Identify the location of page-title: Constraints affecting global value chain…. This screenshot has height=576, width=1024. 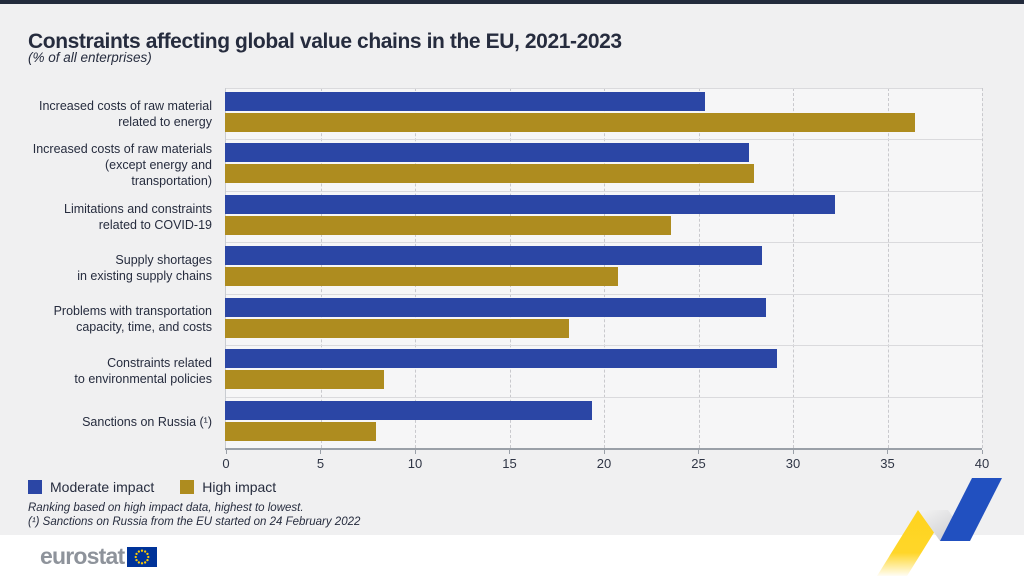
(325, 42).